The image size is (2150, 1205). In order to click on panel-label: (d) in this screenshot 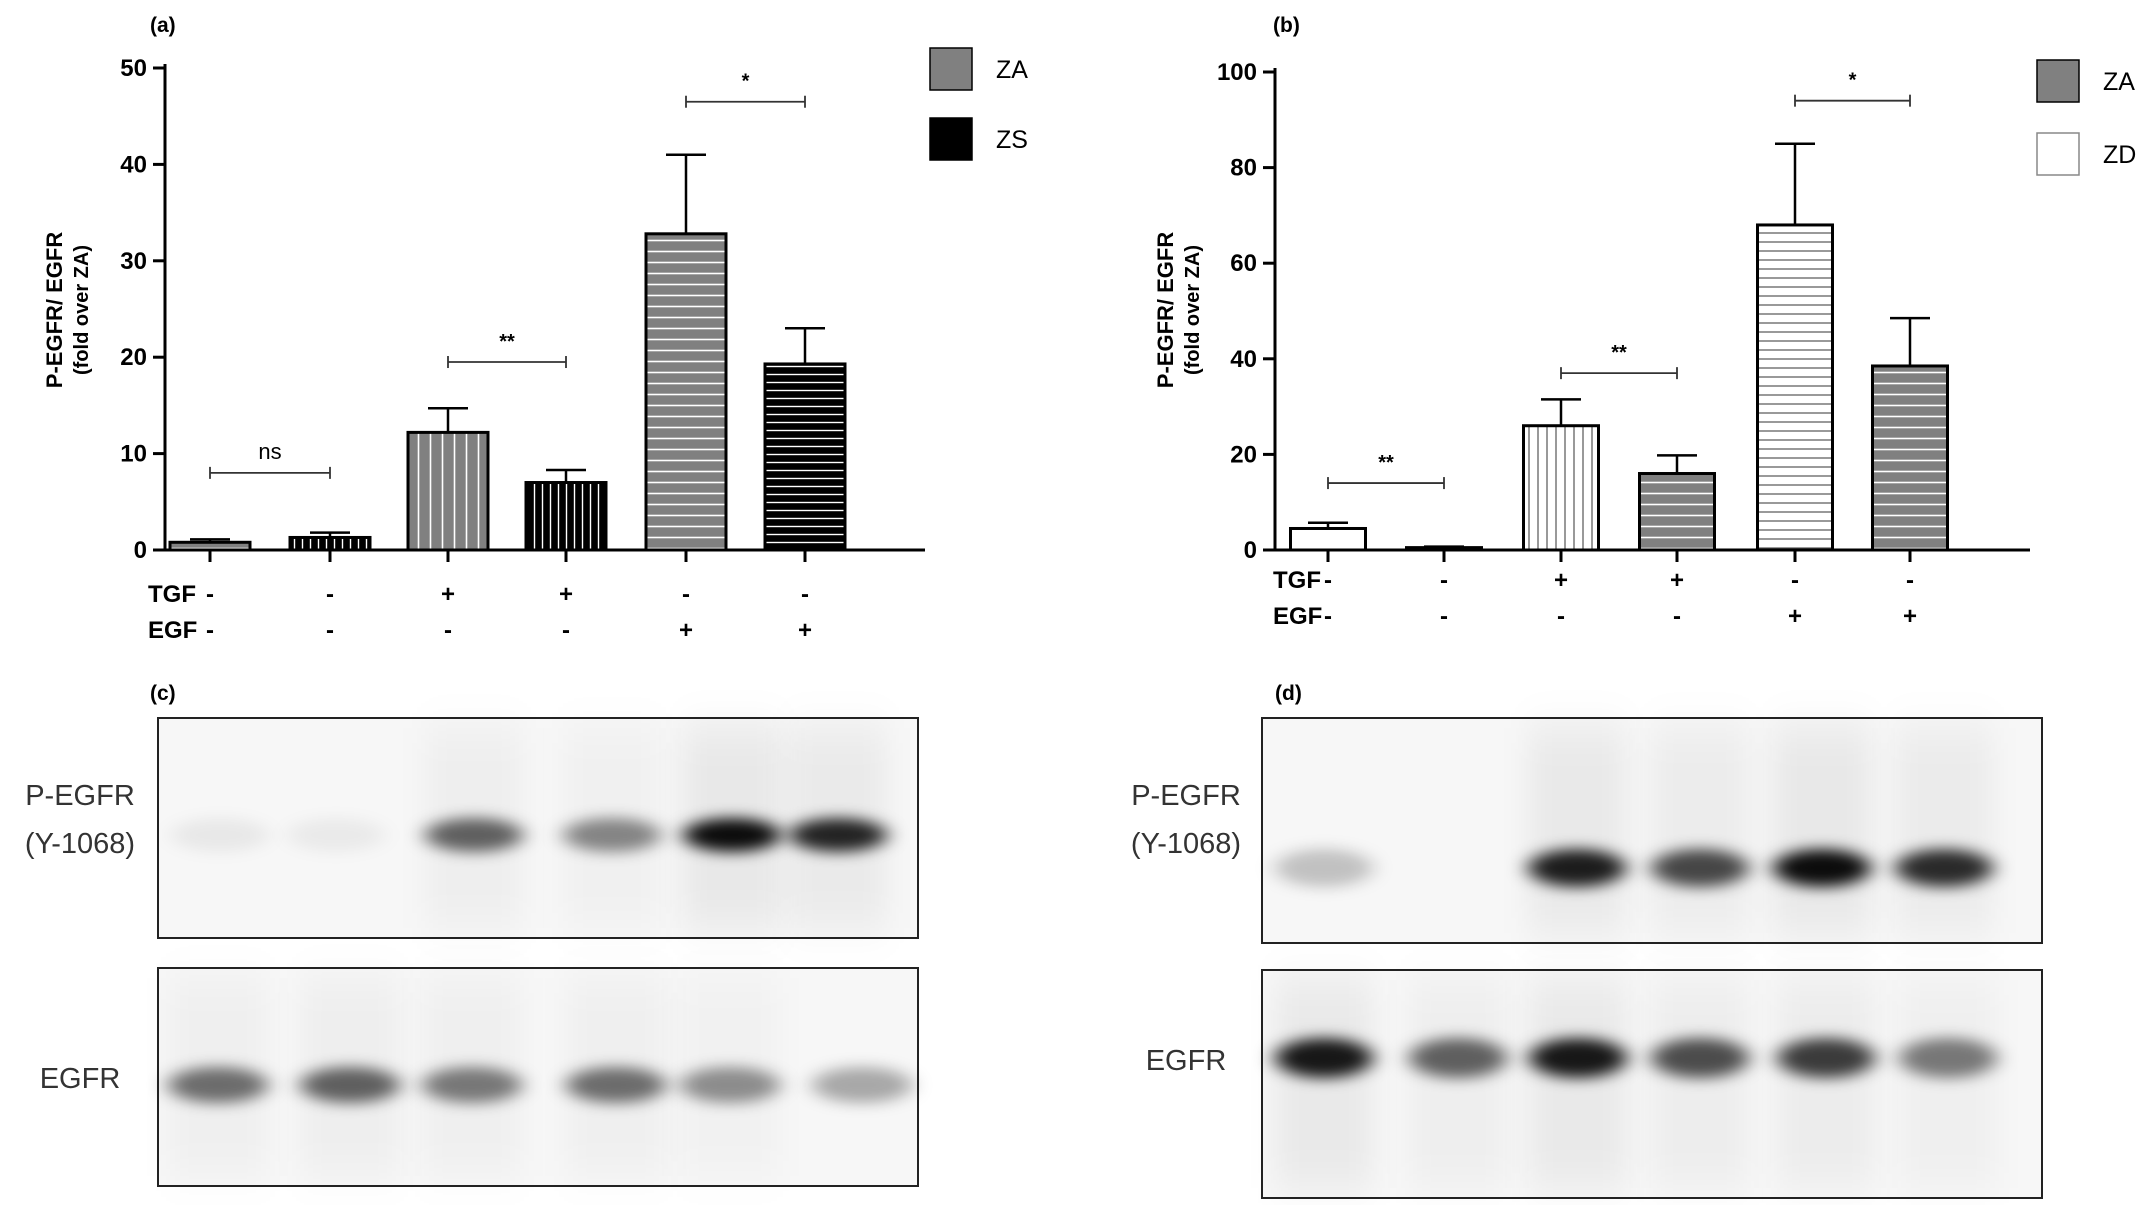, I will do `click(1288, 693)`.